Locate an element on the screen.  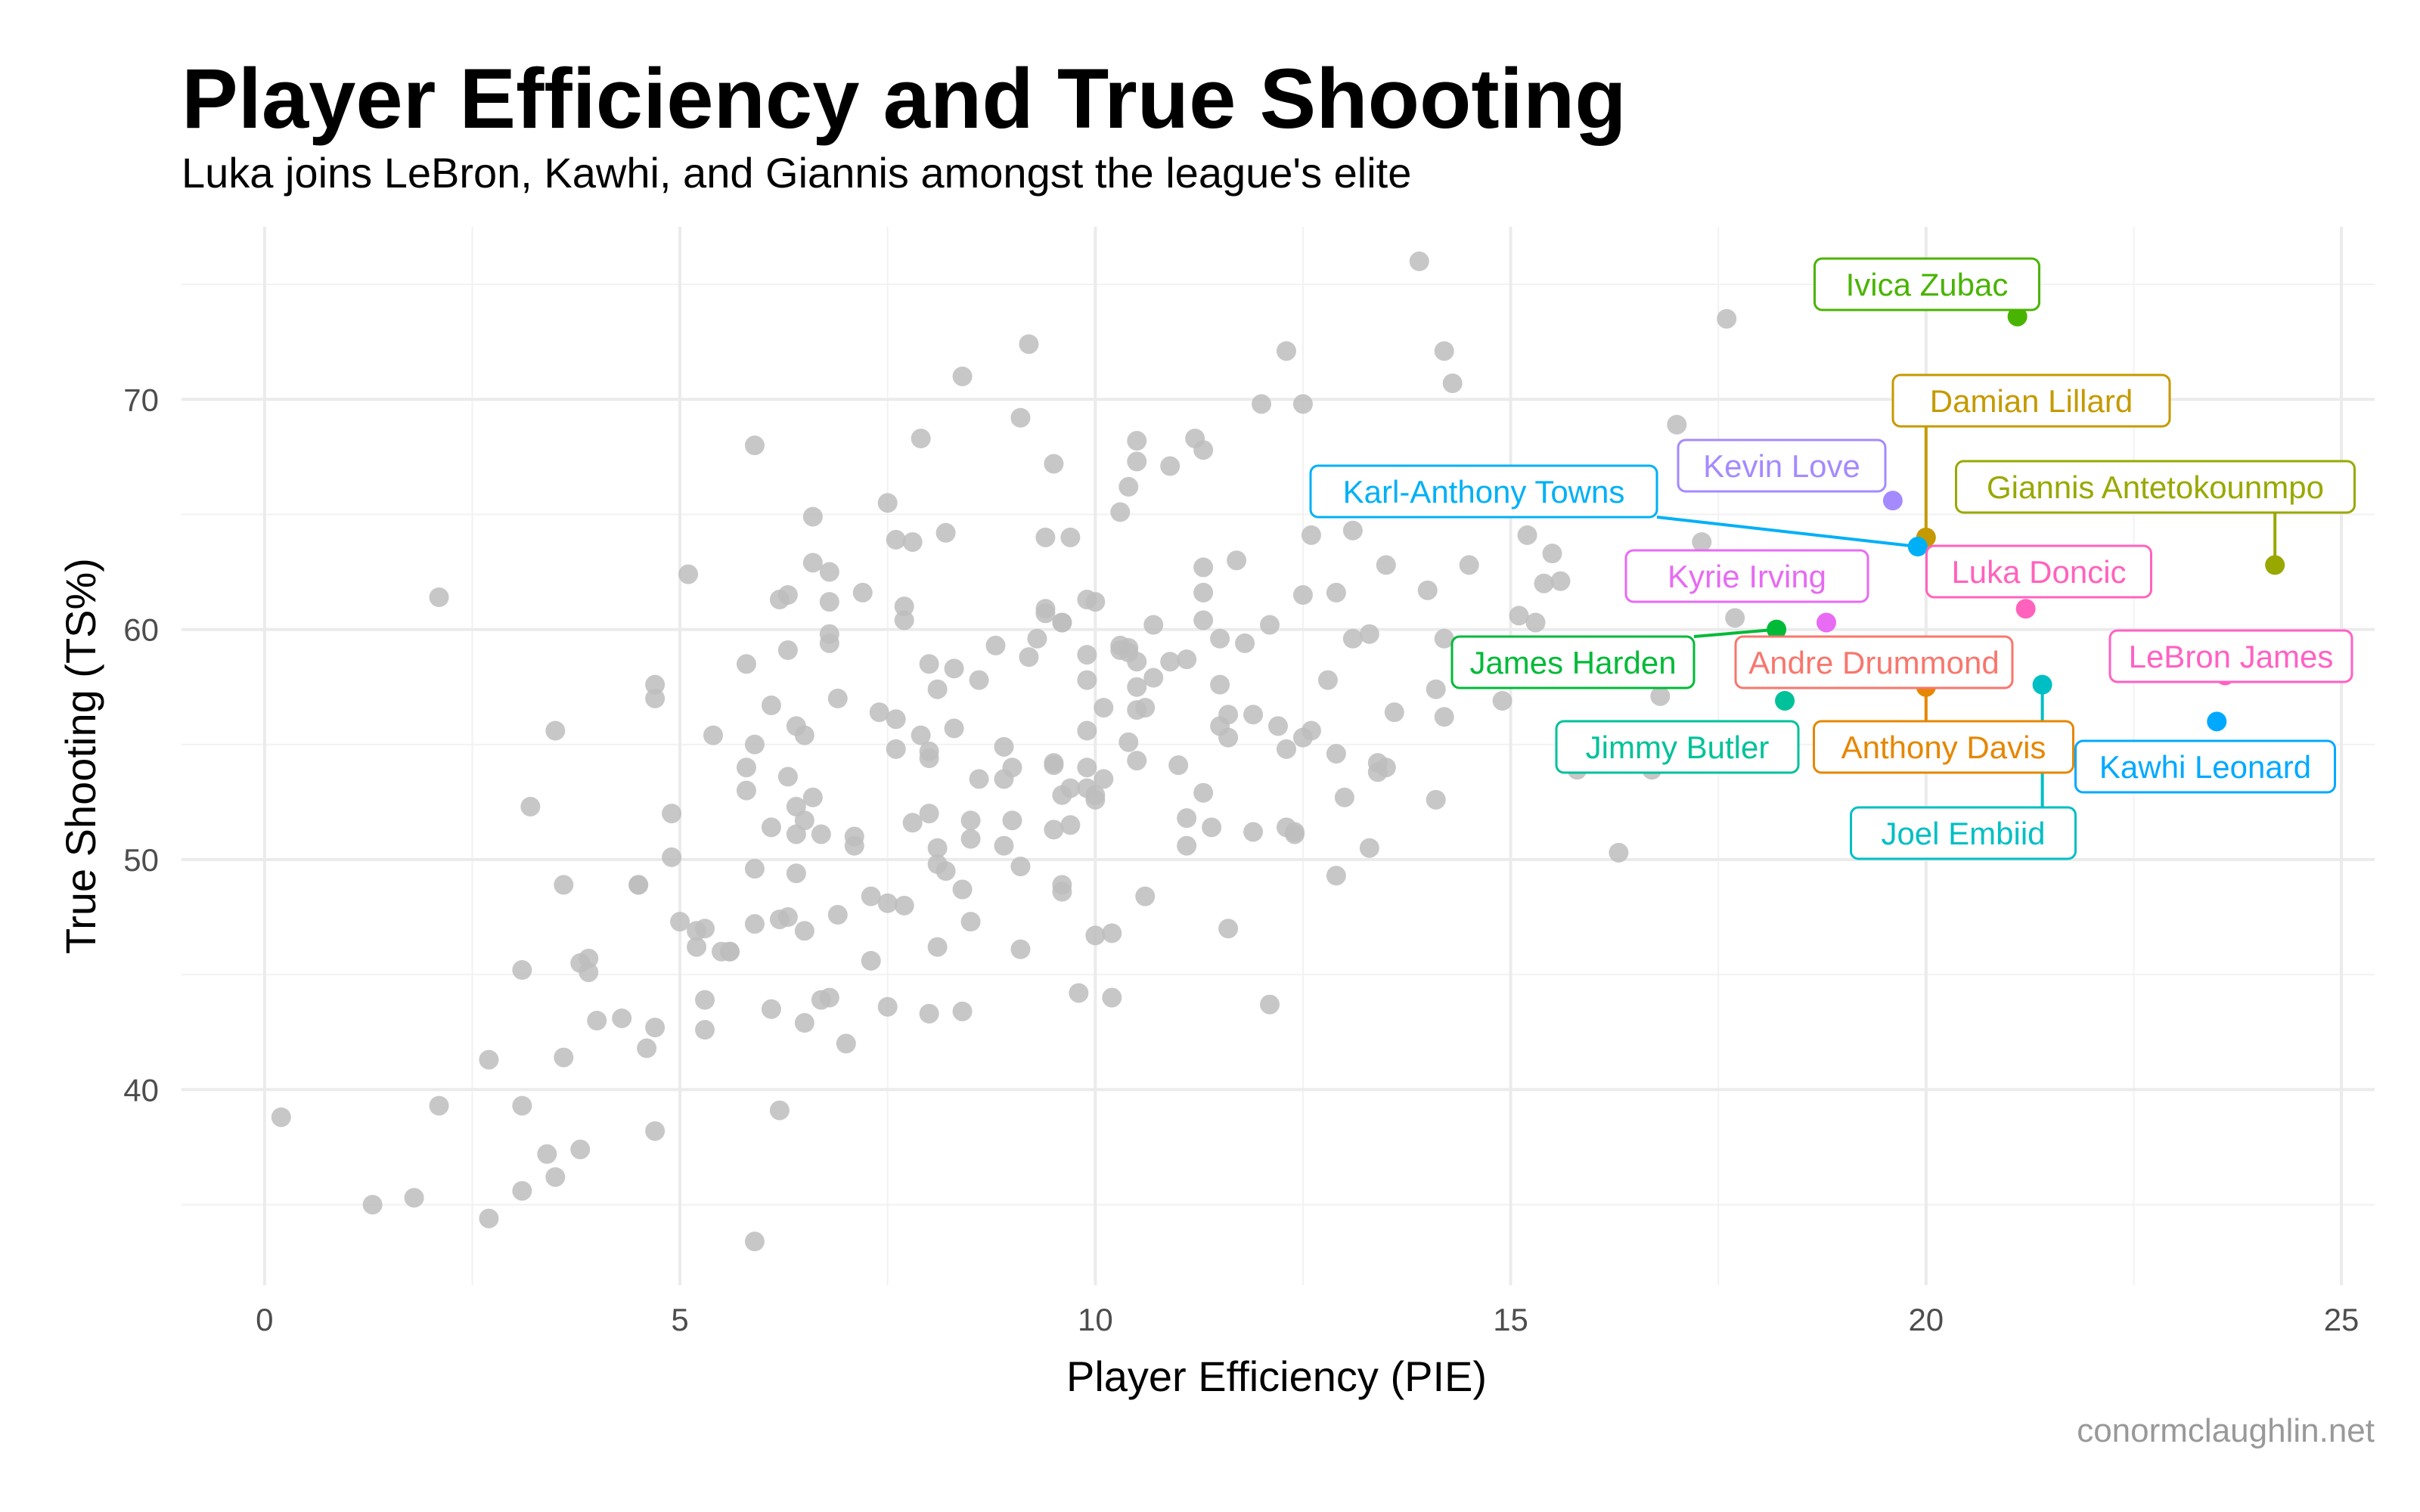
x-axis-ticks: 0 5 10 15 20 25 is located at coordinates (1307, 1319).